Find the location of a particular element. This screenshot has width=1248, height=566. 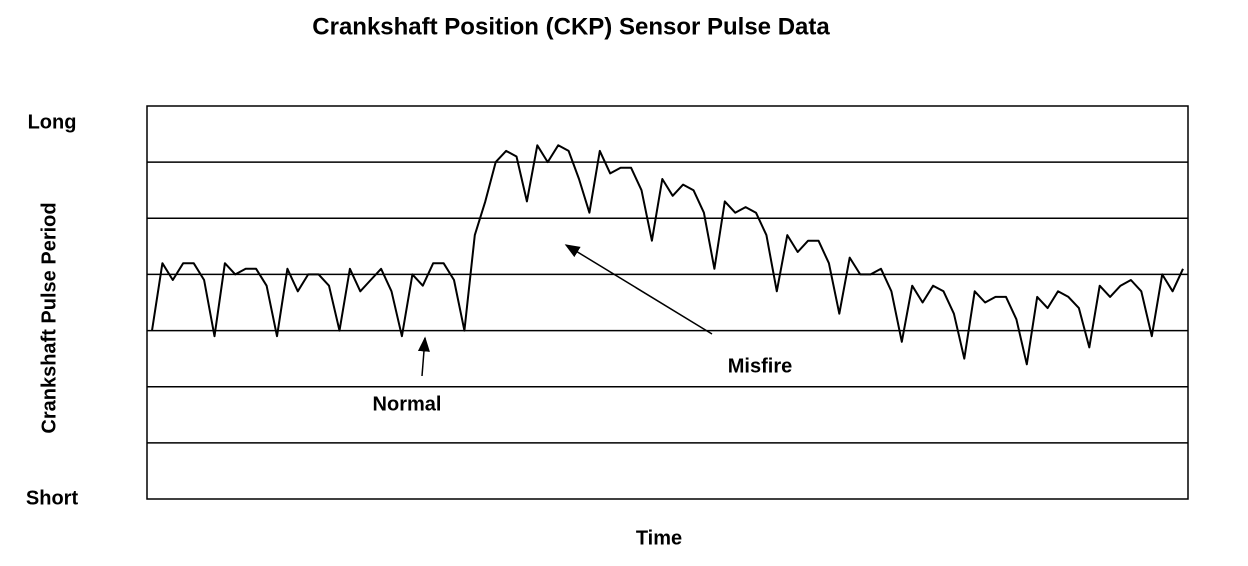

x-axis-label: Time is located at coordinates (659, 538).